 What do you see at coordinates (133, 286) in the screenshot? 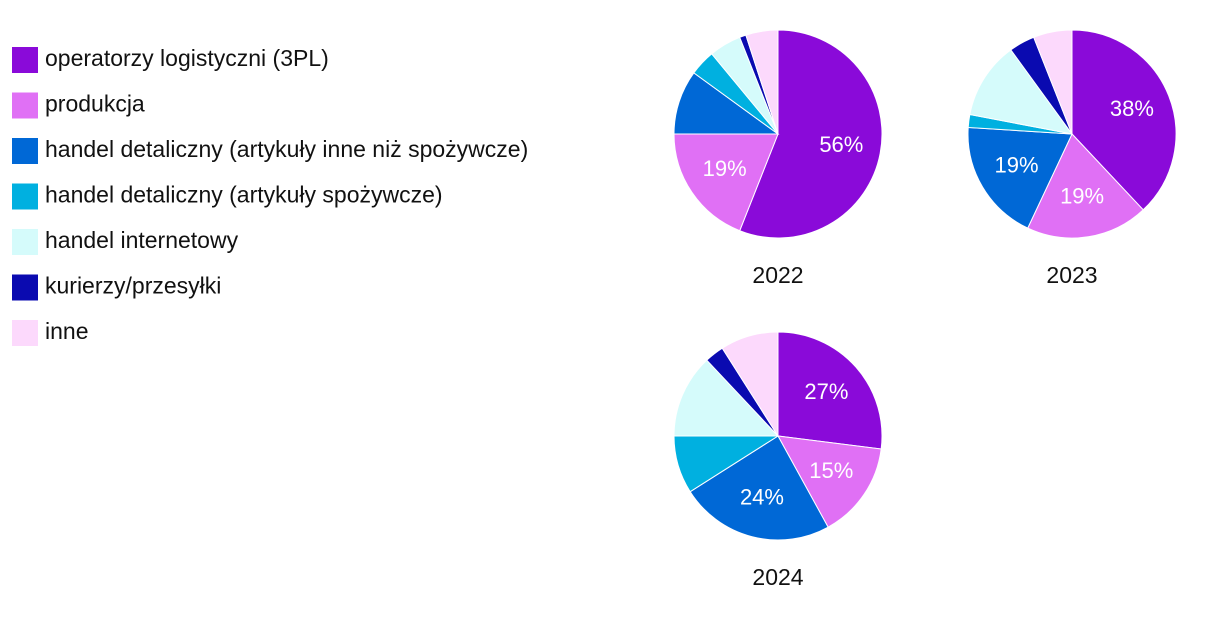
I see `legend-label: kurierzy/przesyłki` at bounding box center [133, 286].